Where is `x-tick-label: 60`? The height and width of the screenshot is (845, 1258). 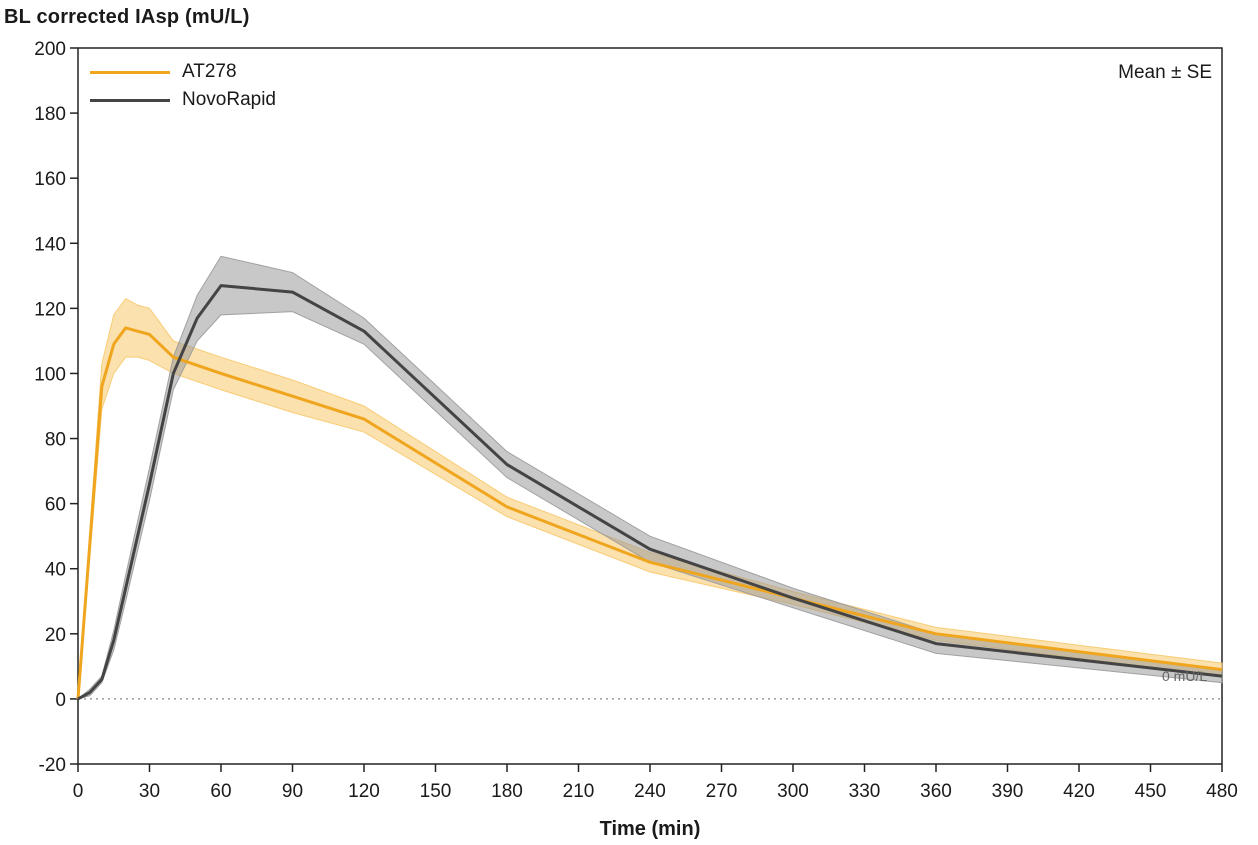
x-tick-label: 60 is located at coordinates (220, 791).